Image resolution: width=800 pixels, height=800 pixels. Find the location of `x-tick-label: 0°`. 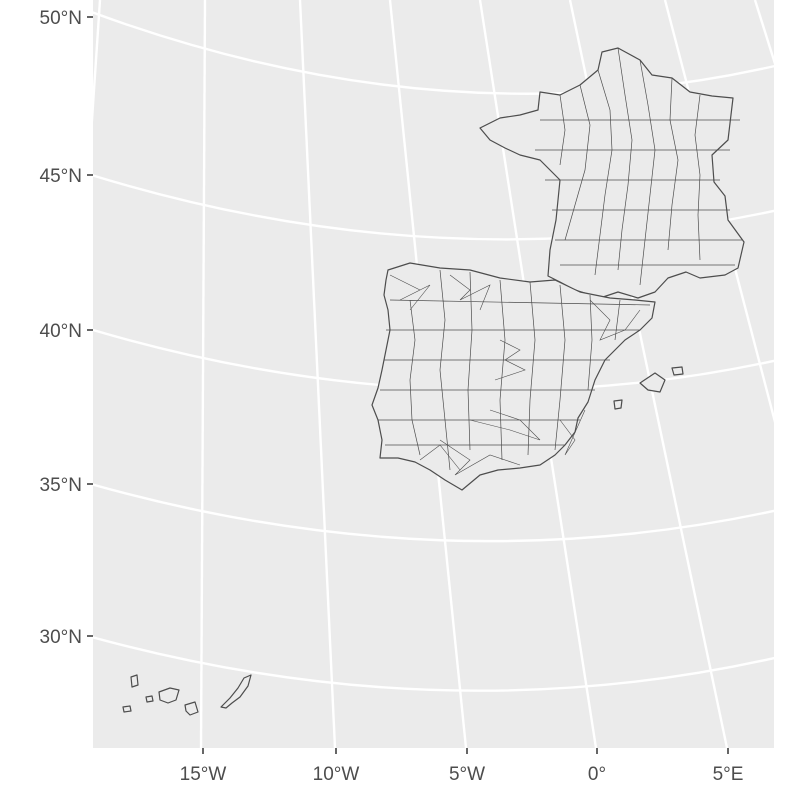

x-tick-label: 0° is located at coordinates (597, 774).